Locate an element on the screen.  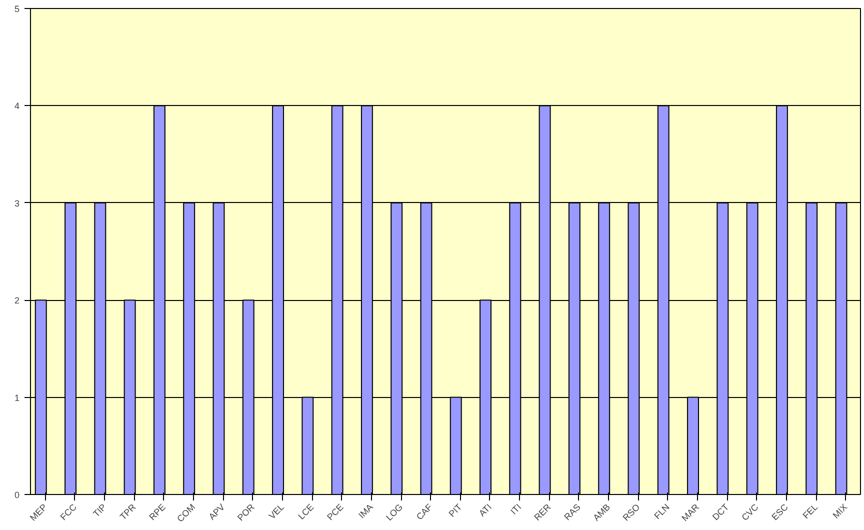
x-tick-label: TPR is located at coordinates (128, 512).